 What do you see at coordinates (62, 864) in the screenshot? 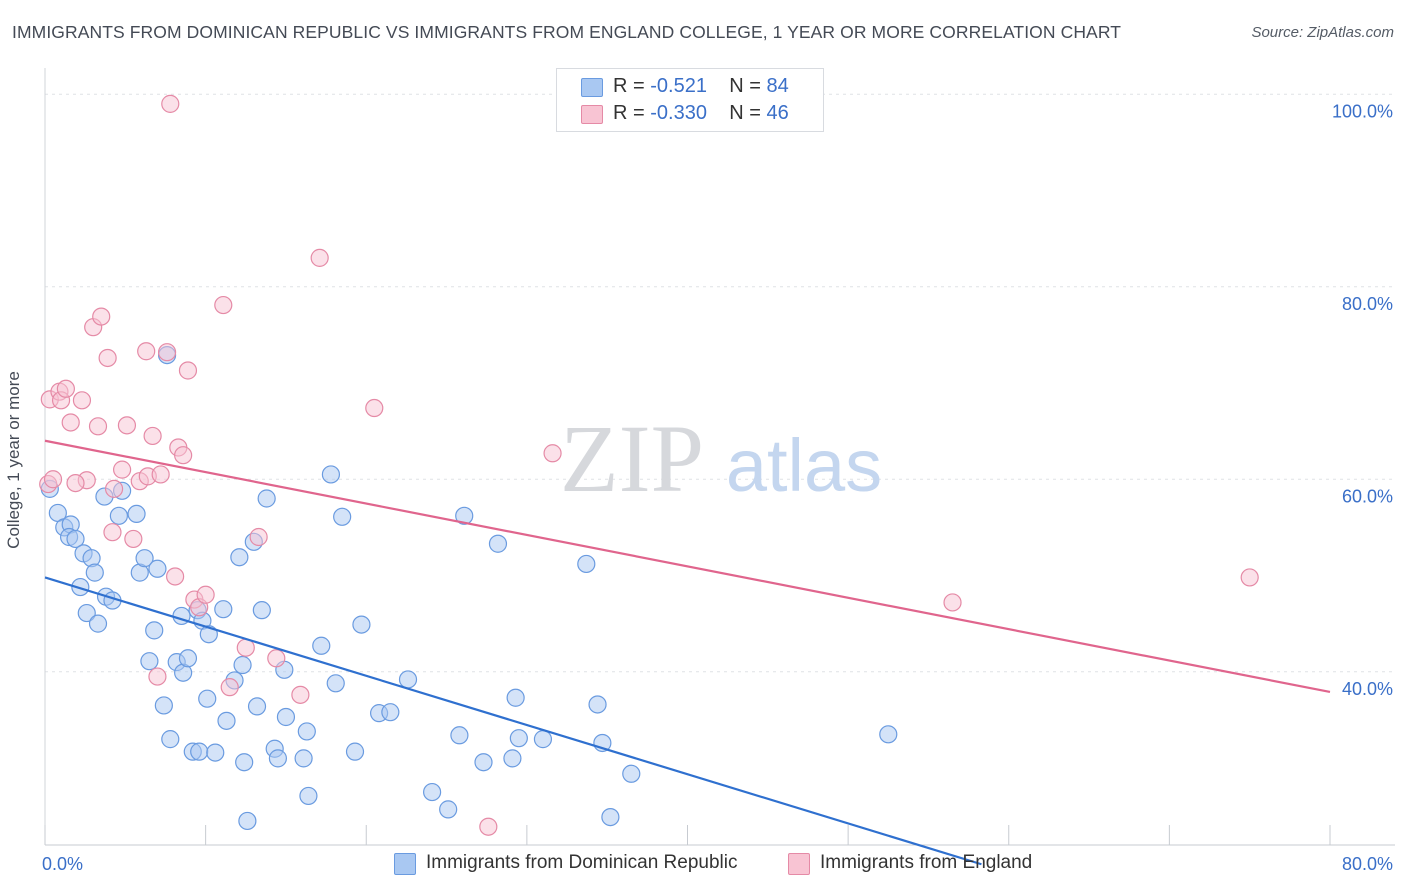
I see `x-tick-label: 0.0%` at bounding box center [62, 864].